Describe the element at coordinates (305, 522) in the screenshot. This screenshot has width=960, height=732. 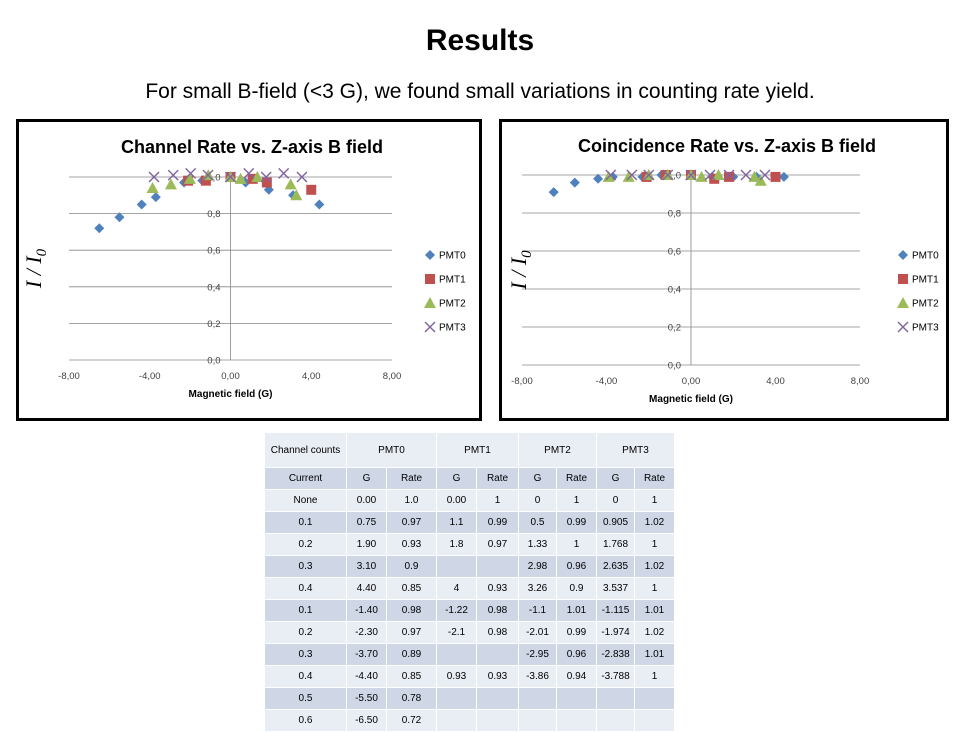
I see `table-cell: 0.1` at that location.